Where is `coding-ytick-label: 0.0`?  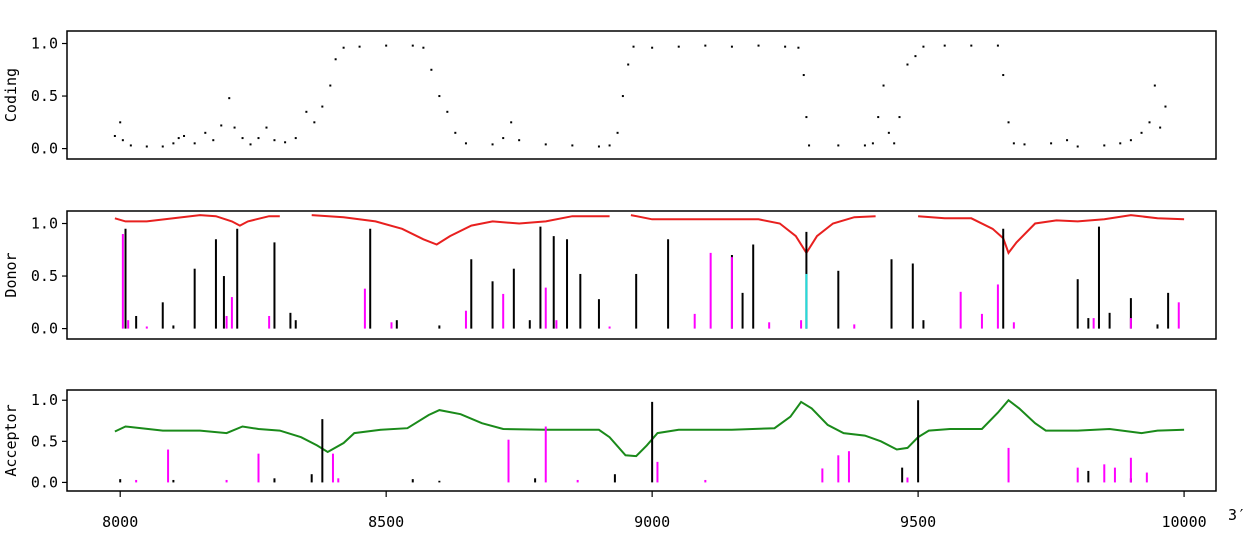
coding-ytick-label: 0.0 is located at coordinates (44, 149).